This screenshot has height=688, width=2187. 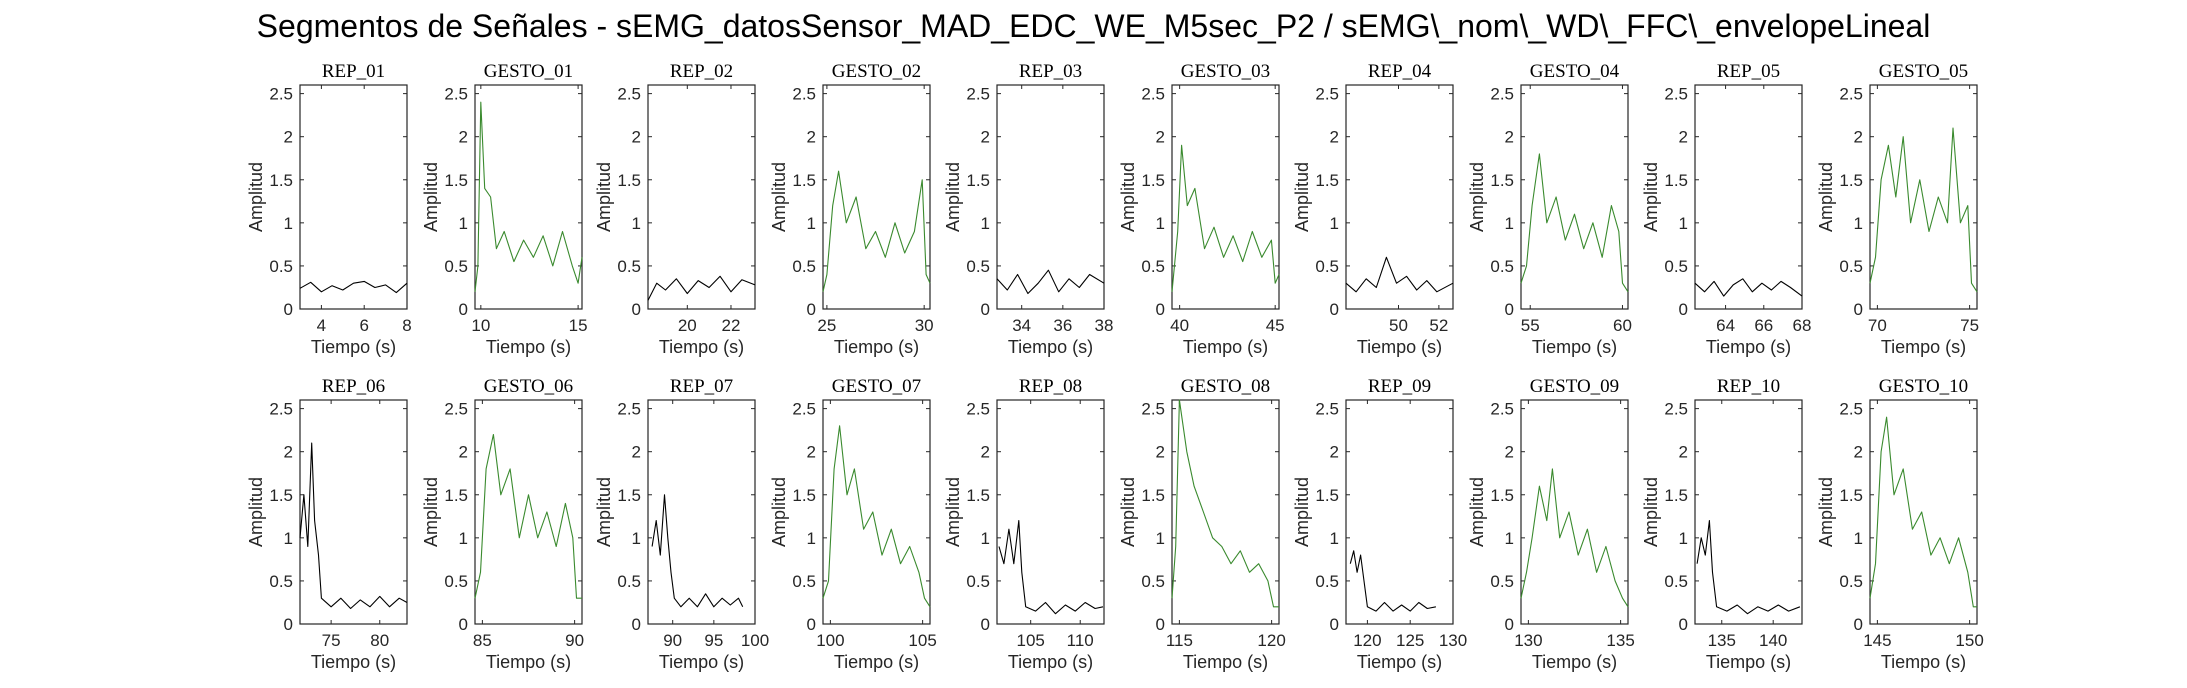 What do you see at coordinates (1530, 325) in the screenshot?
I see `x-tick-label: 55` at bounding box center [1530, 325].